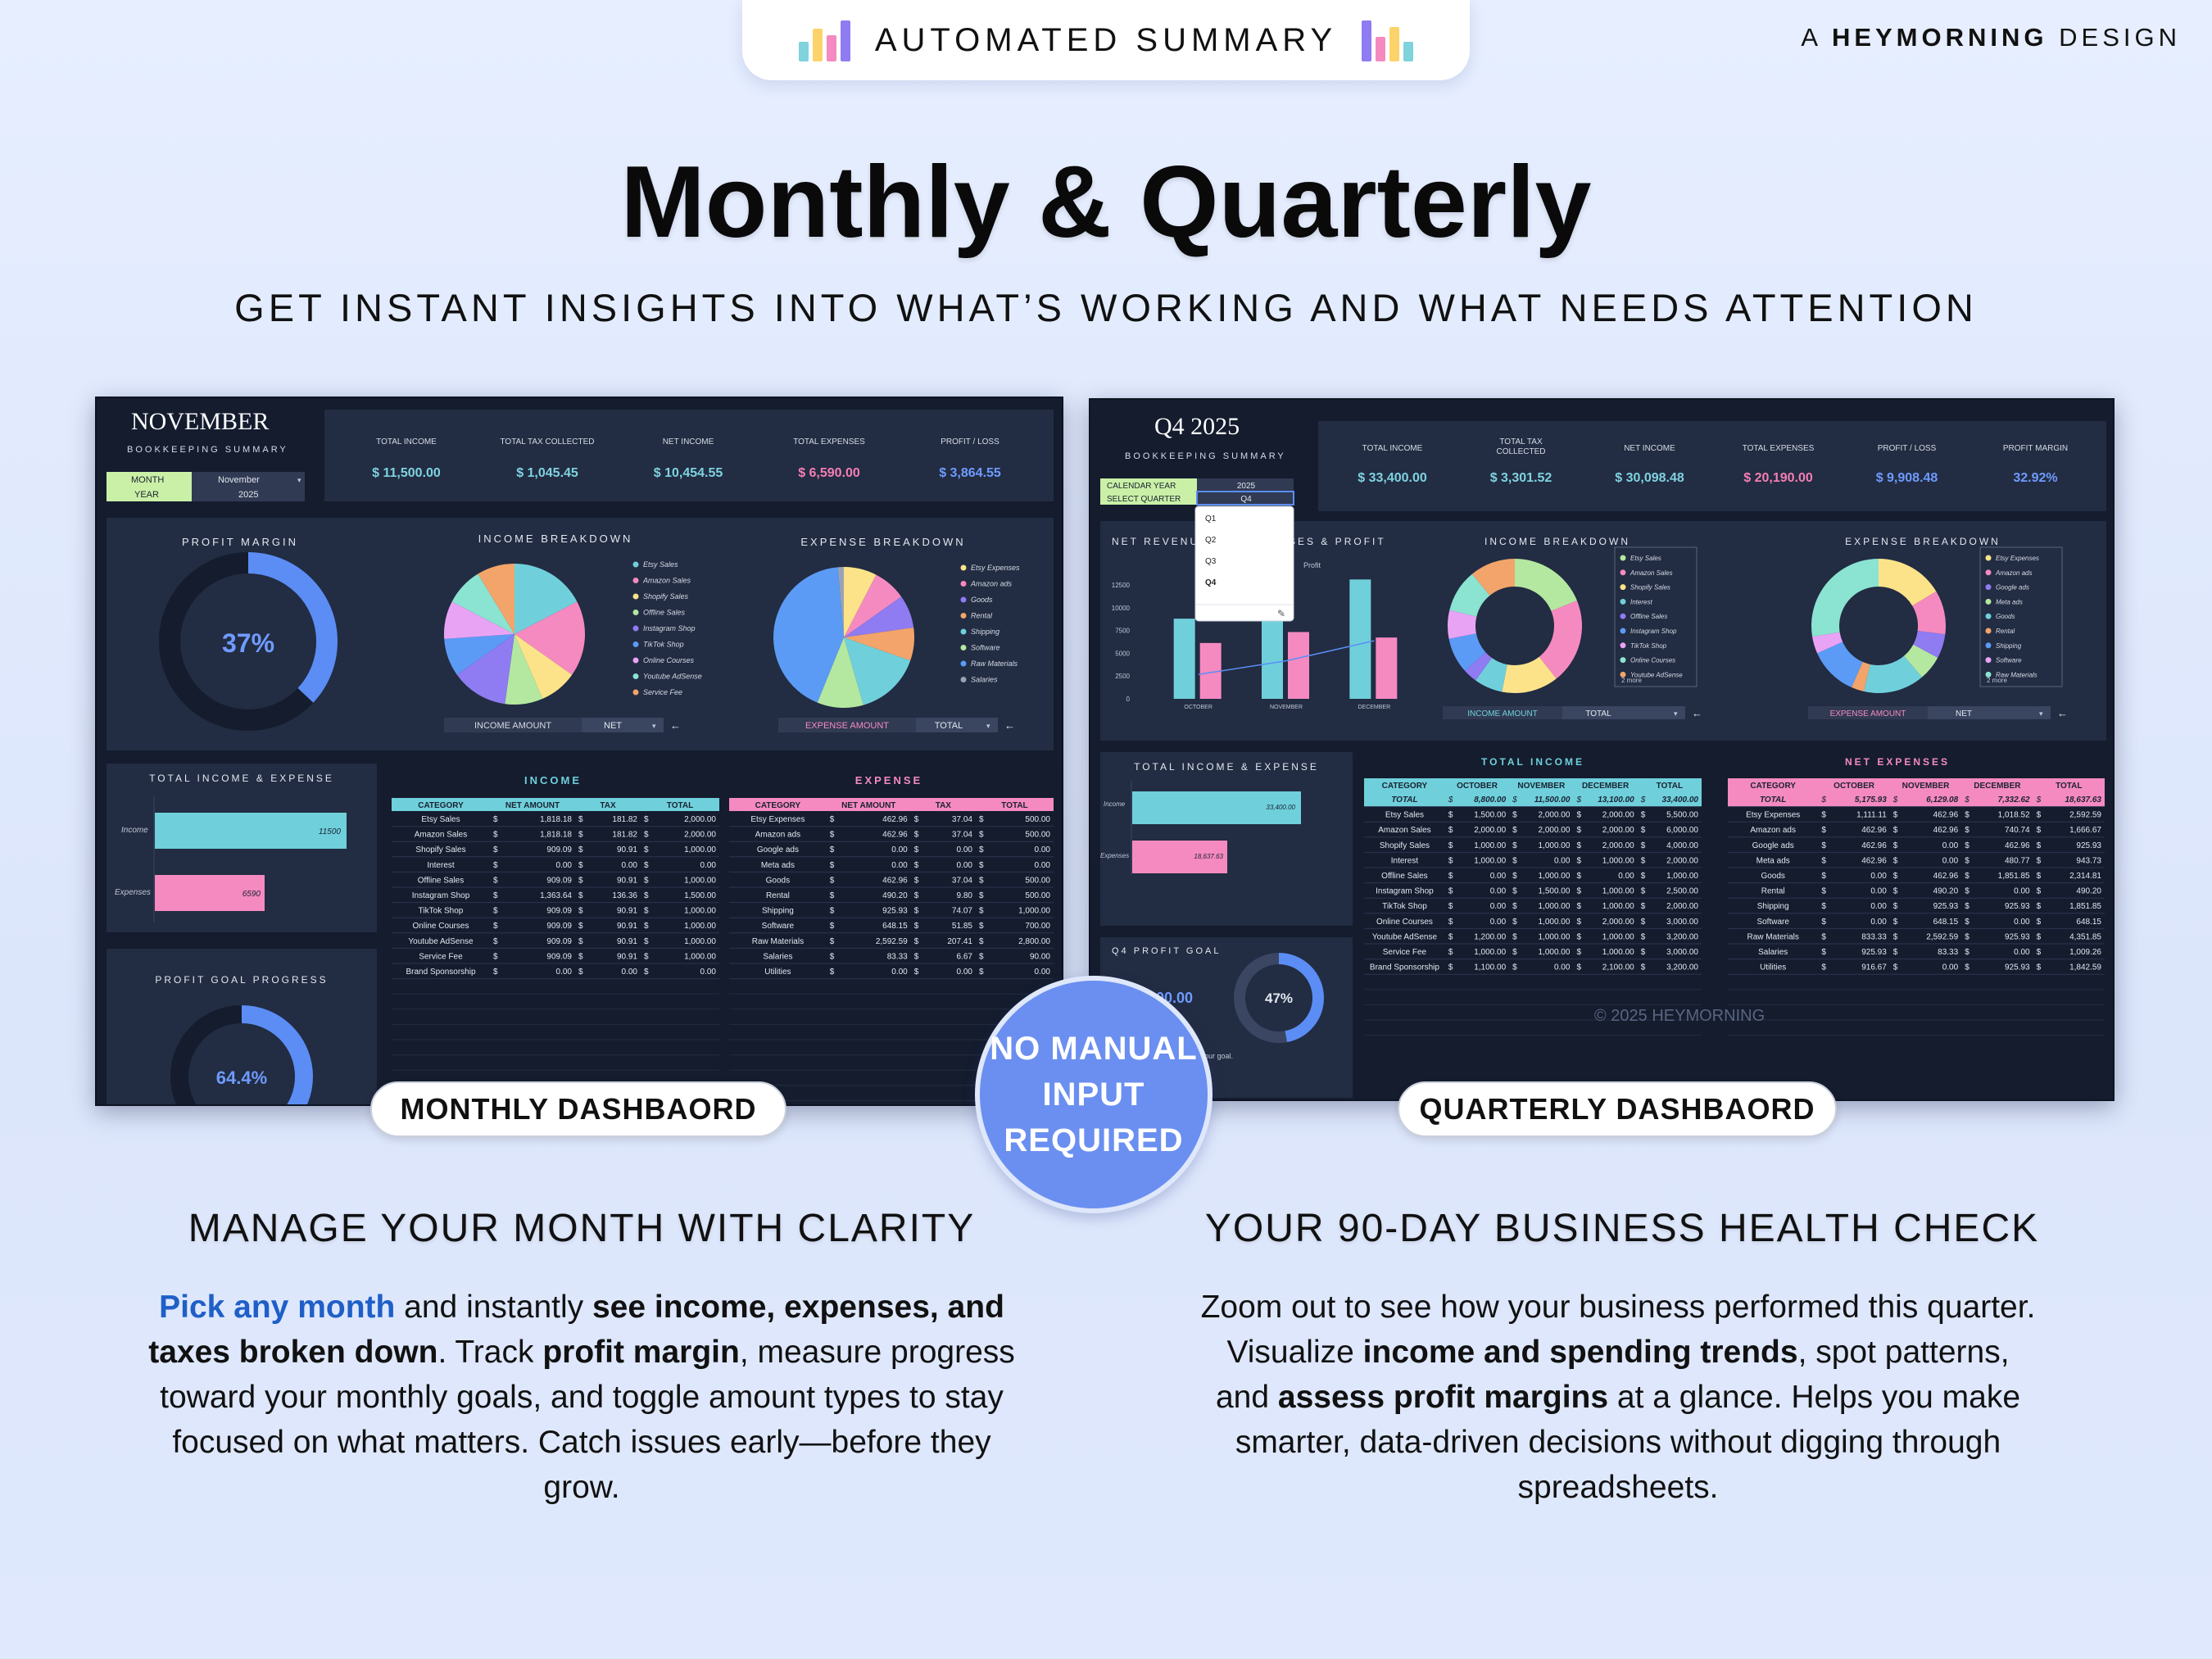 The height and width of the screenshot is (1659, 2212). What do you see at coordinates (1648, 646) in the screenshot?
I see `legend-item: TikTok Shop` at bounding box center [1648, 646].